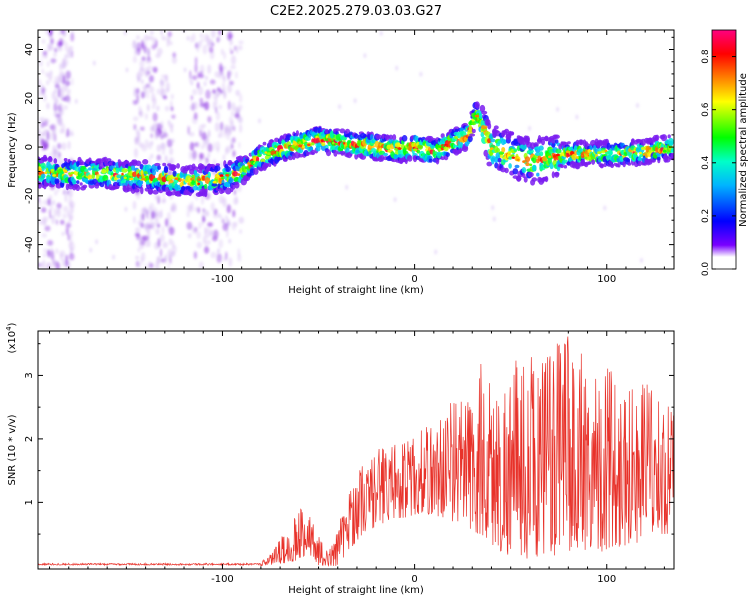  I want to click on snr-xlabel: Height of straight line (km), so click(356, 590).